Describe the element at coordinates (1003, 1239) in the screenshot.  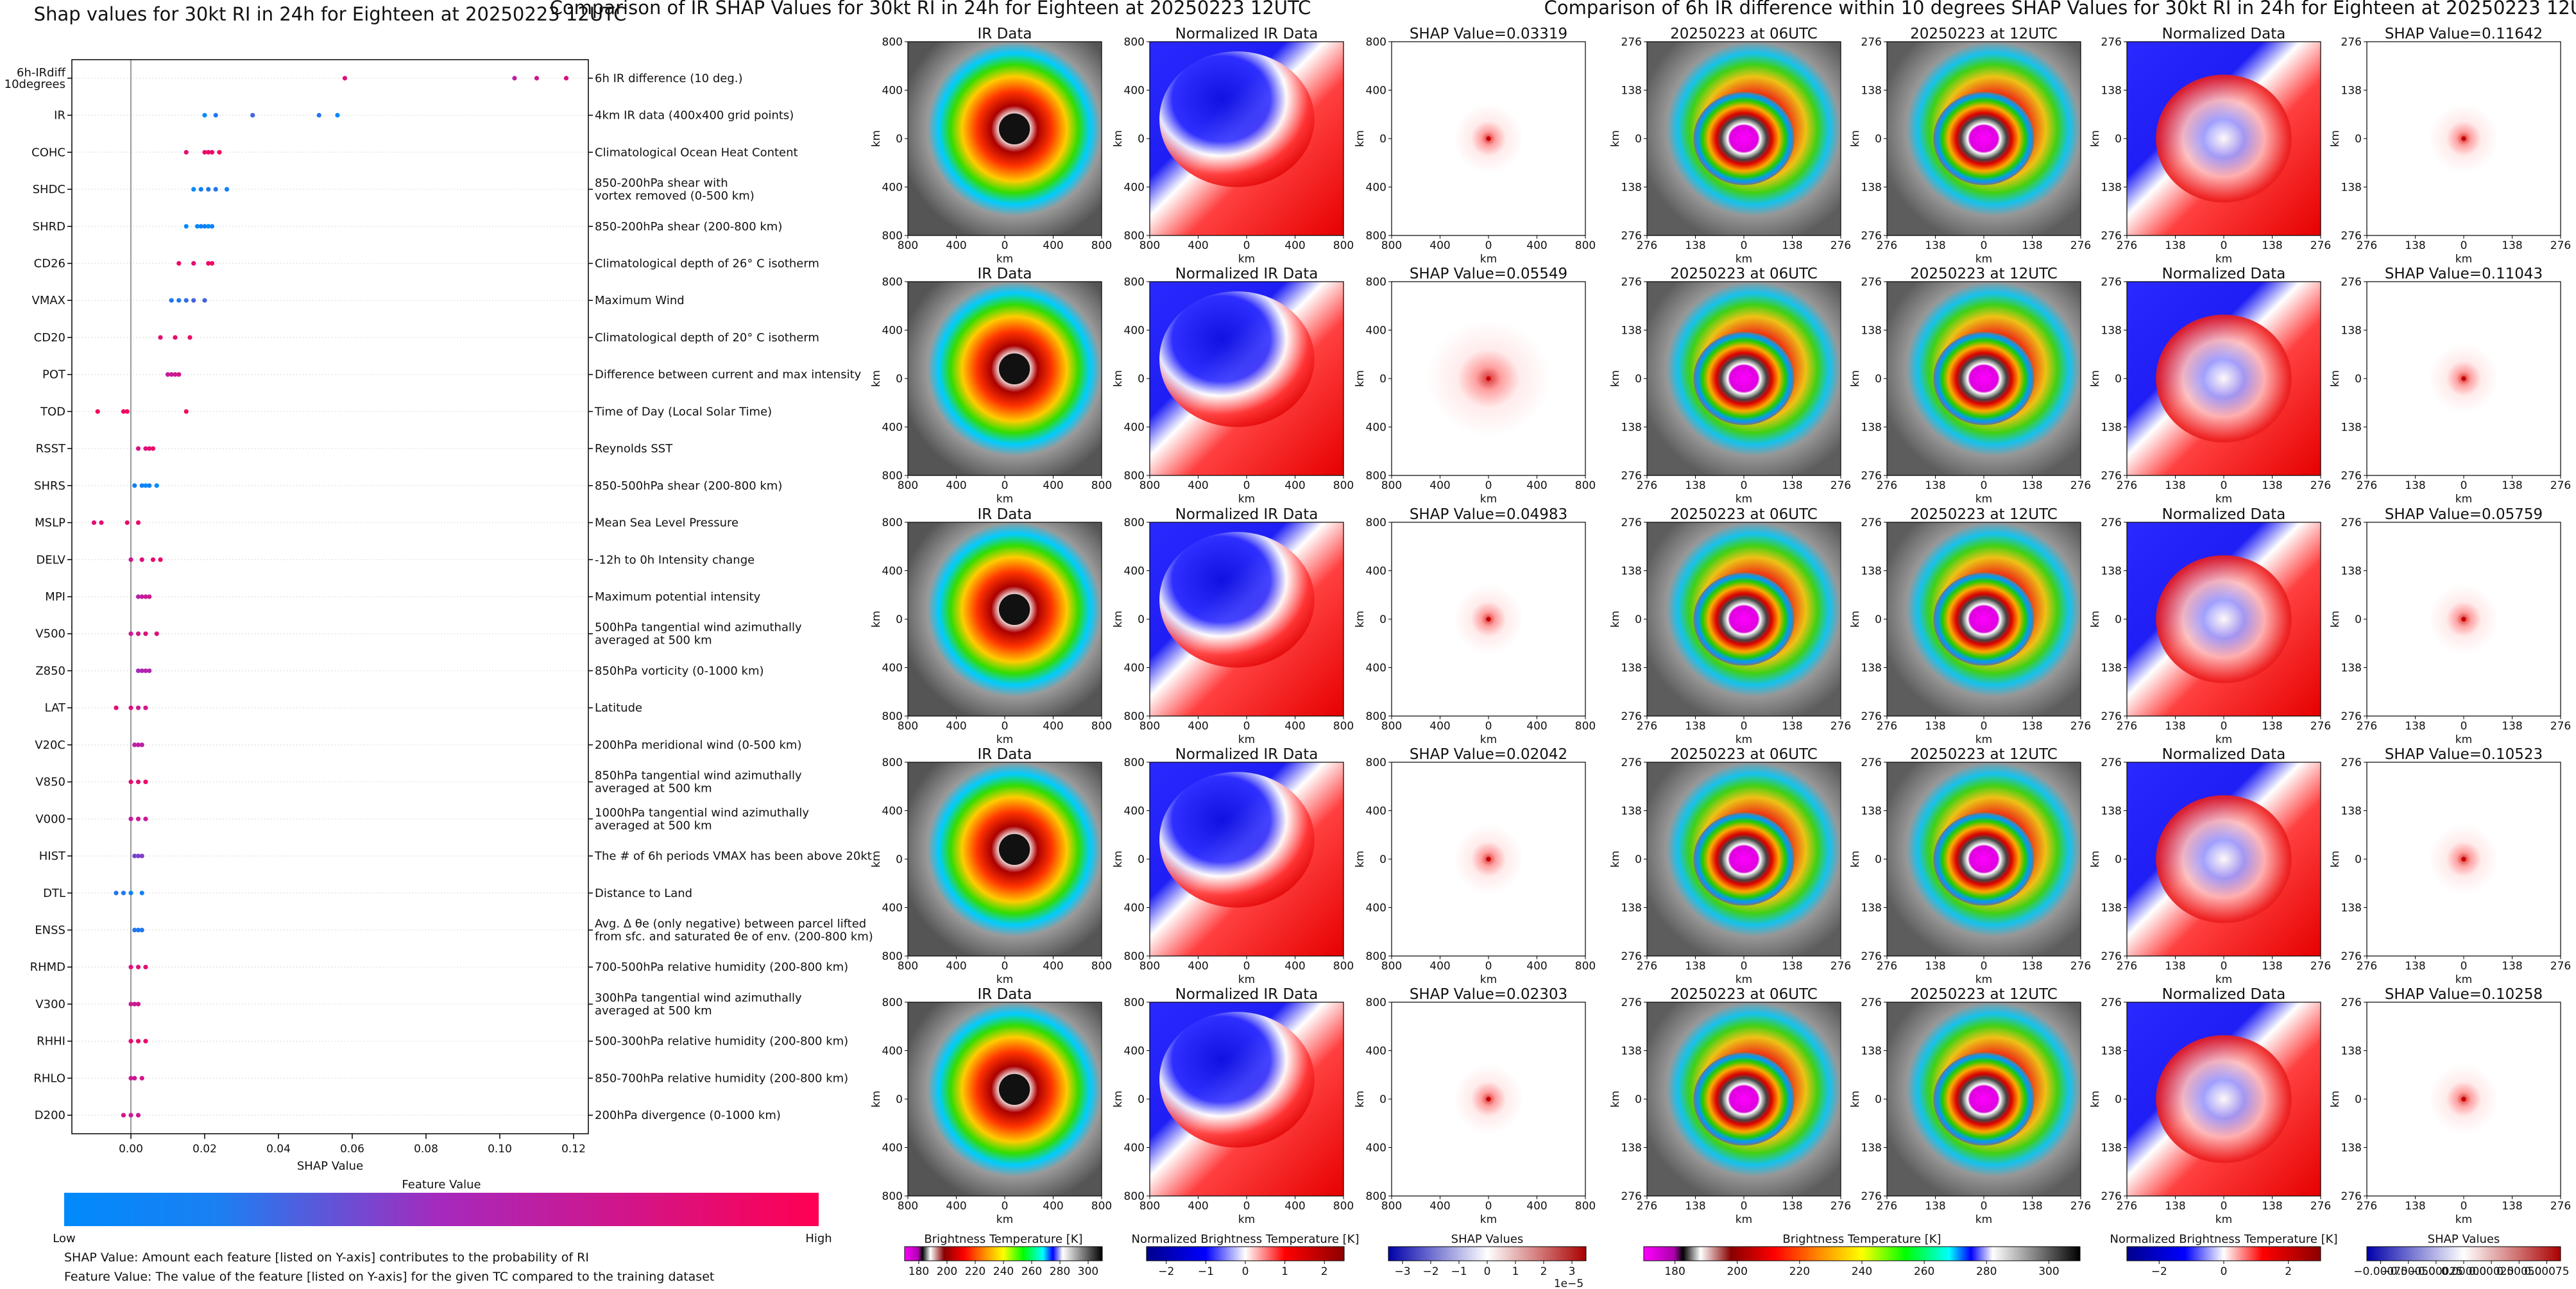
I see `ir-colorbar-label: Brightness Temperature [K]` at that location.